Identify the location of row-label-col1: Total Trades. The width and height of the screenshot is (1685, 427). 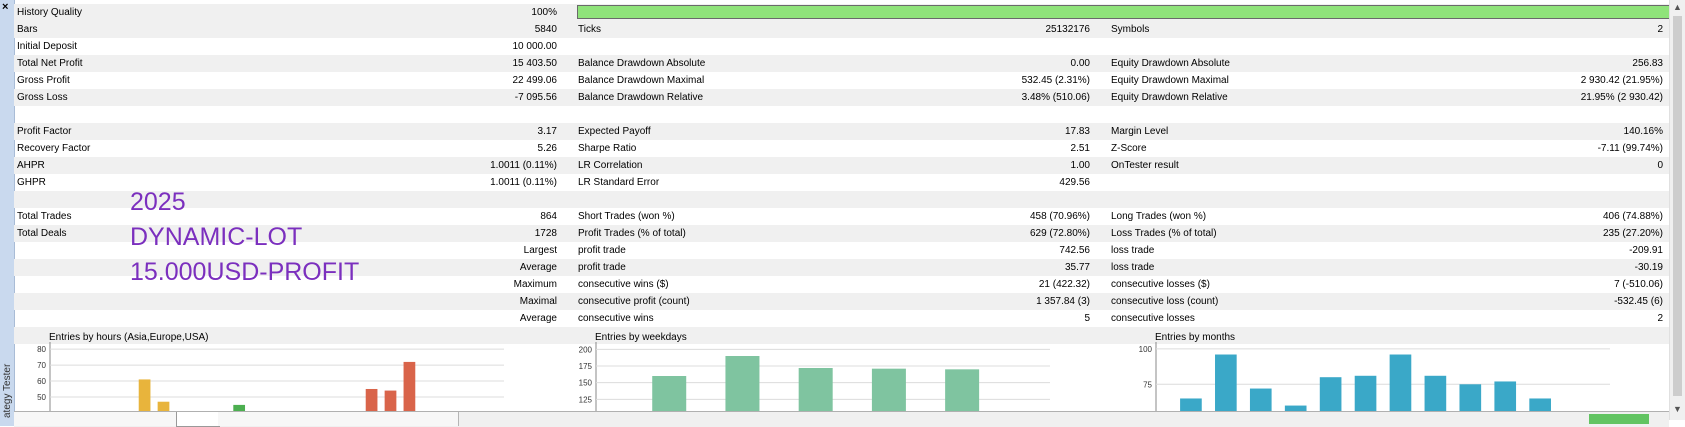
(44, 216).